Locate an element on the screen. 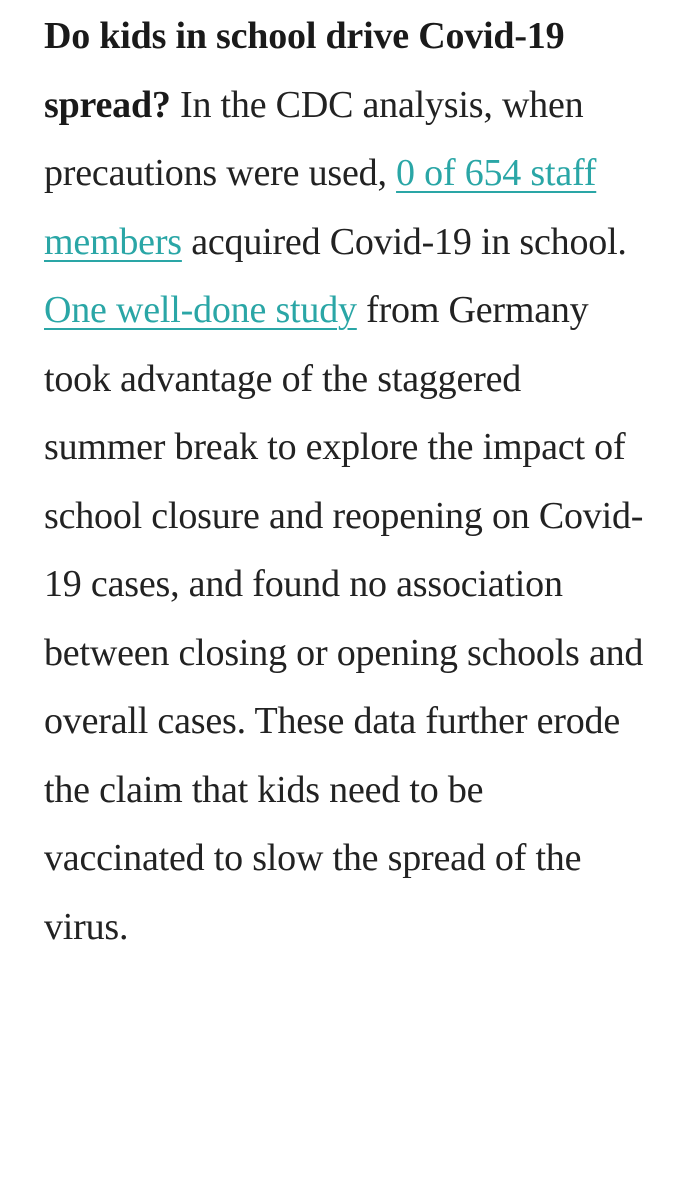  germany-study-link: One well-done study is located at coordinates (200, 310).